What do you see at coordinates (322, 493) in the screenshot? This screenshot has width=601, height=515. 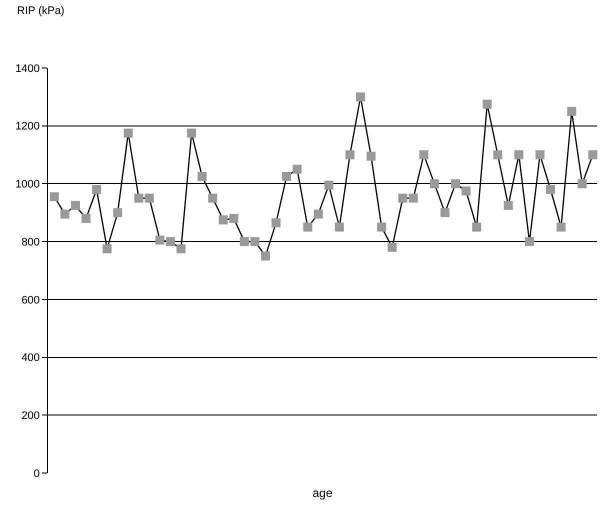 I see `x-axis-title: age` at bounding box center [322, 493].